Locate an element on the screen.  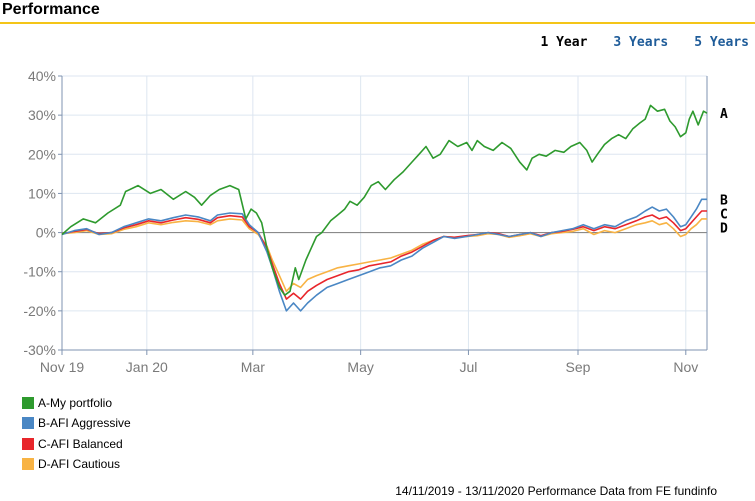
y-tick-label: -20% is located at coordinates (39, 311).